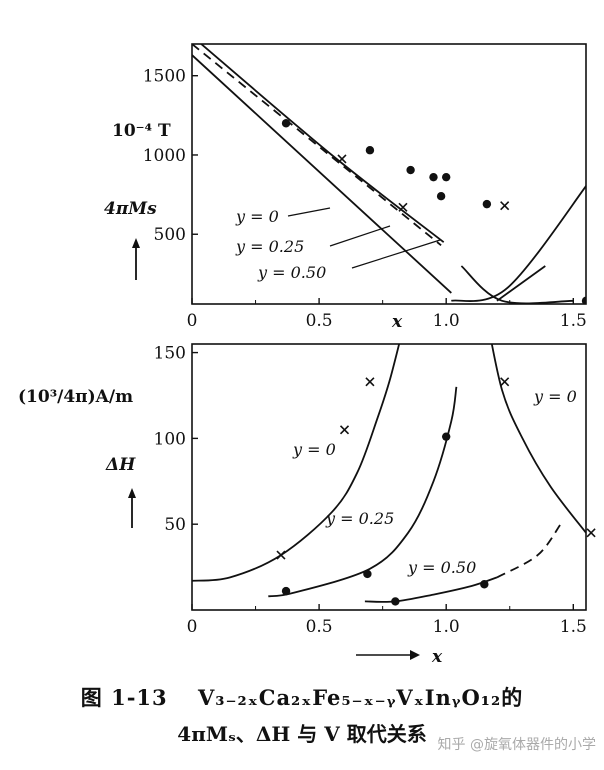 The height and width of the screenshot is (770, 604). Describe the element at coordinates (170, 439) in the screenshot. I see `y-tick-label: 100` at that location.